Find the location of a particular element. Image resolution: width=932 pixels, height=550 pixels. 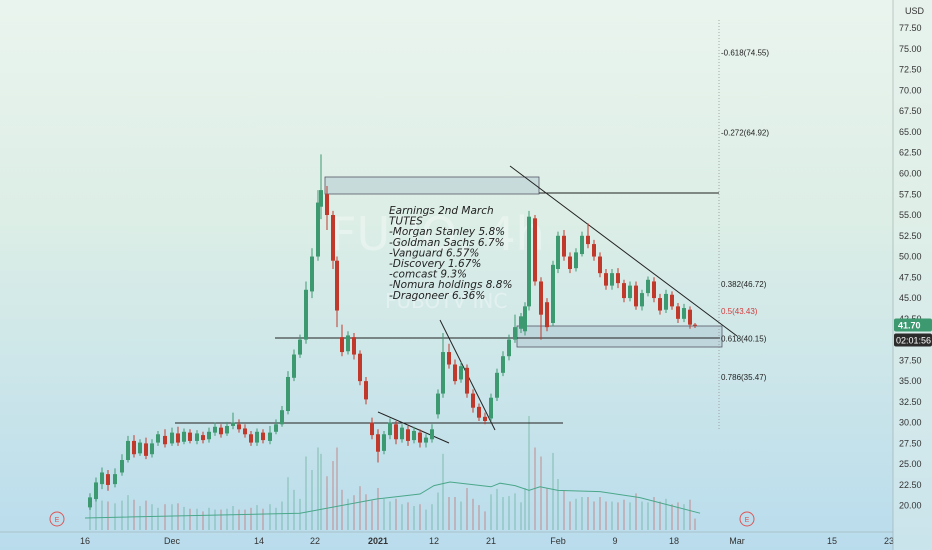

earnings-event-icon is located at coordinates (57, 519).